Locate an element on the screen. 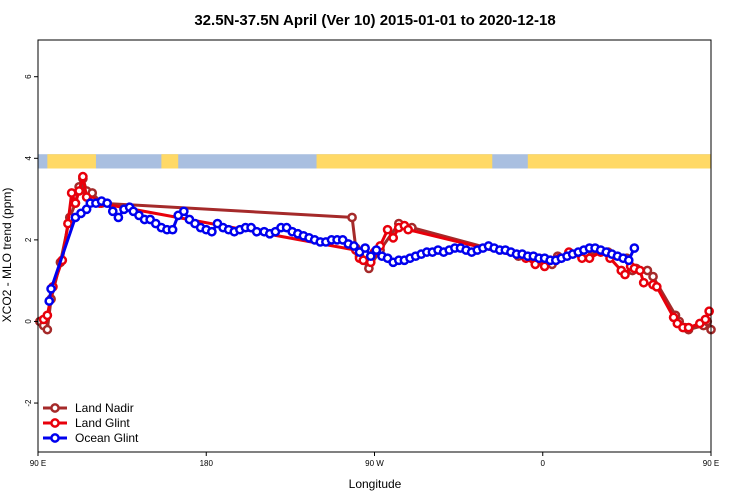 Image resolution: width=750 pixels, height=500 pixels. x-axis-label: Longitude is located at coordinates (375, 484).